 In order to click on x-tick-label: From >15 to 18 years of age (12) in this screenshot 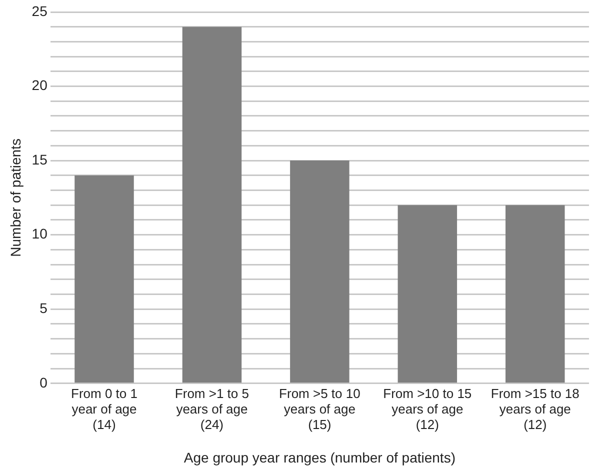, I will do `click(535, 409)`.